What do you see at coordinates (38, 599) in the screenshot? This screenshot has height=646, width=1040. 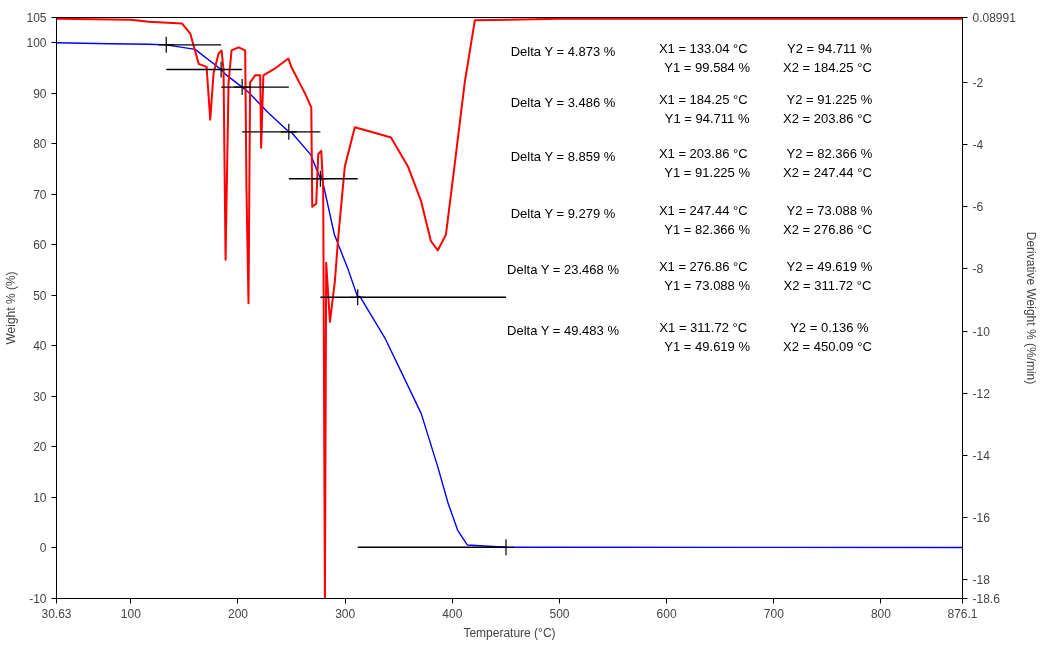 I see `y-tick-label: -10` at bounding box center [38, 599].